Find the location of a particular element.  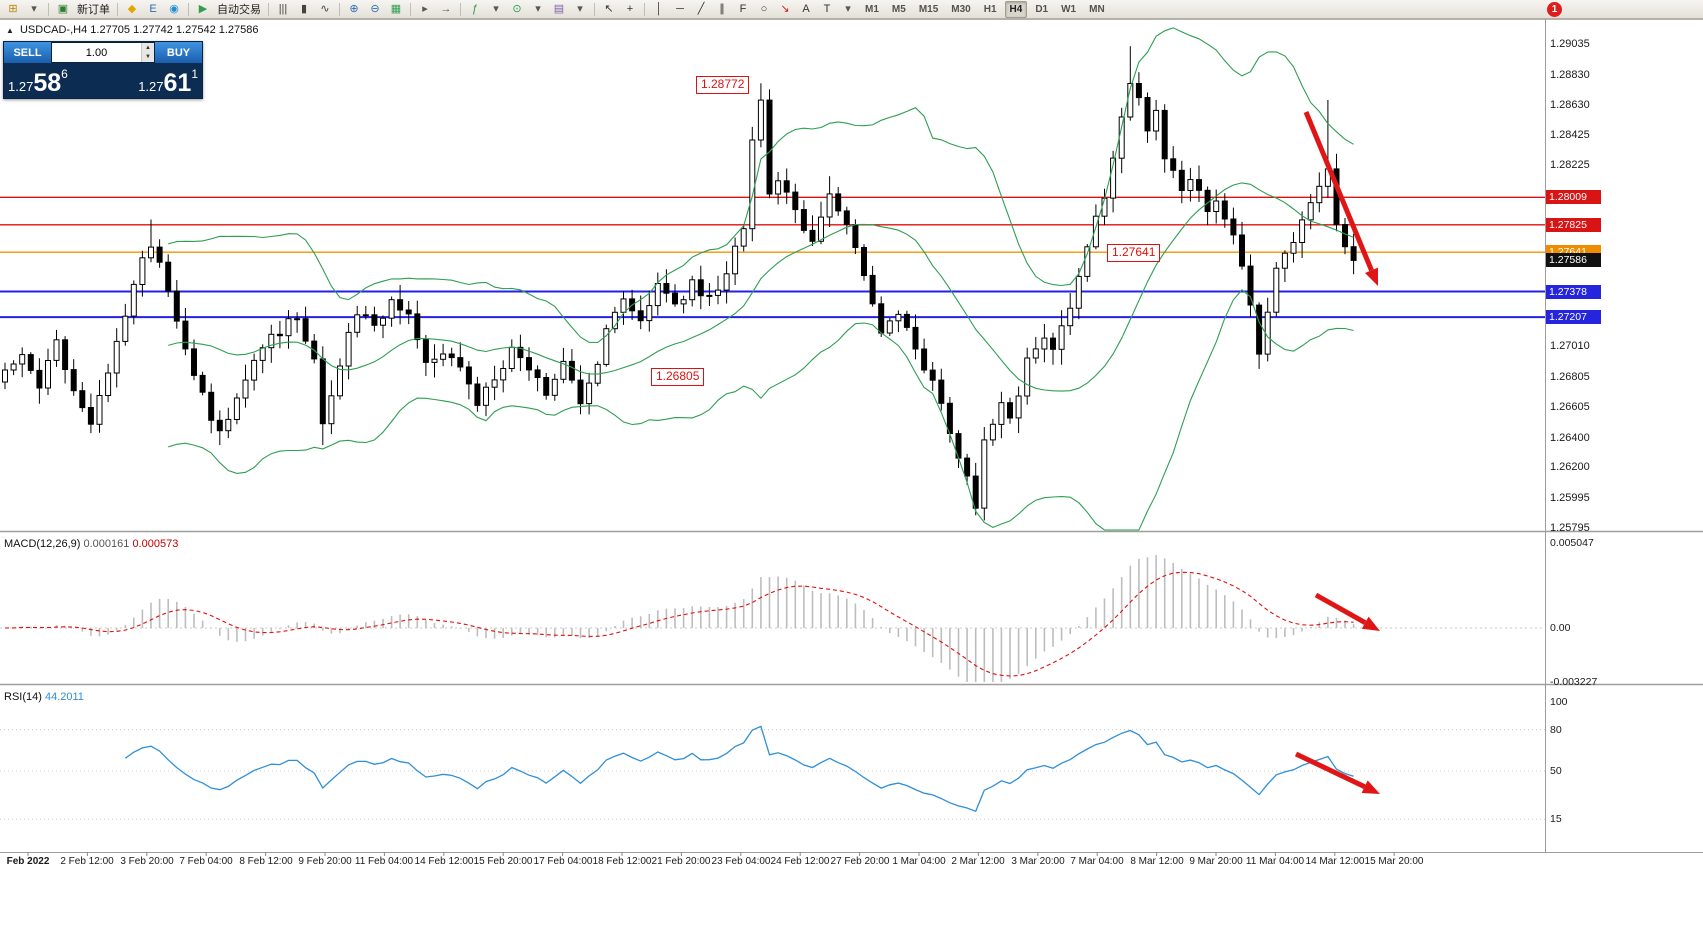

price-tag-annotation: 1.26805 is located at coordinates (678, 377).